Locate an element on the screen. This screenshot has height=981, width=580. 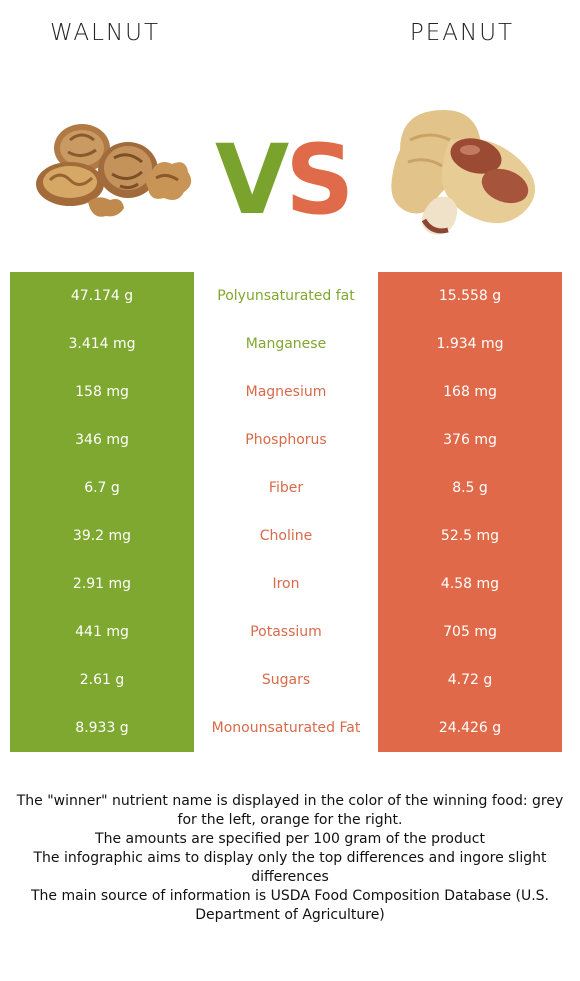
peanut-value-row: 4.72 g is located at coordinates (470, 680).